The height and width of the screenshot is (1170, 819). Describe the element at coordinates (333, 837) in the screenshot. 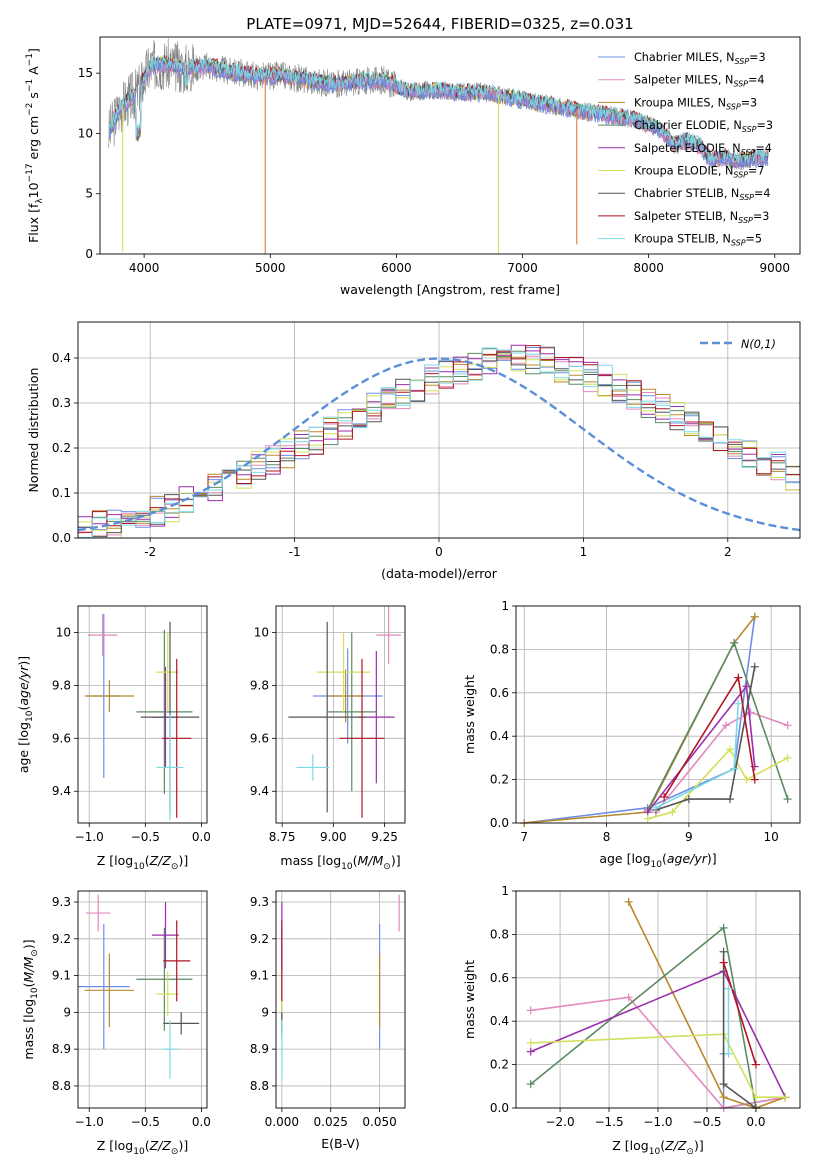

I see `x-tick-label: 9.00` at that location.